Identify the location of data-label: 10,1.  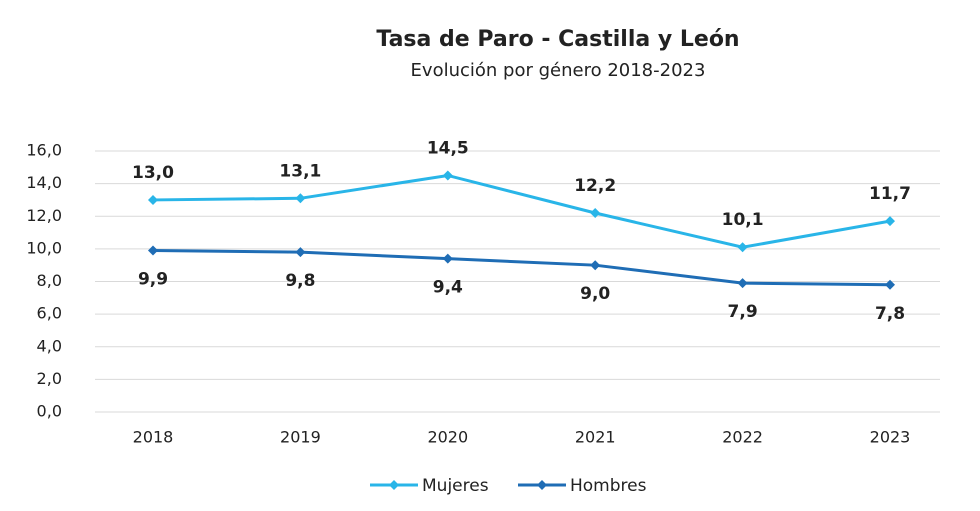
(743, 220).